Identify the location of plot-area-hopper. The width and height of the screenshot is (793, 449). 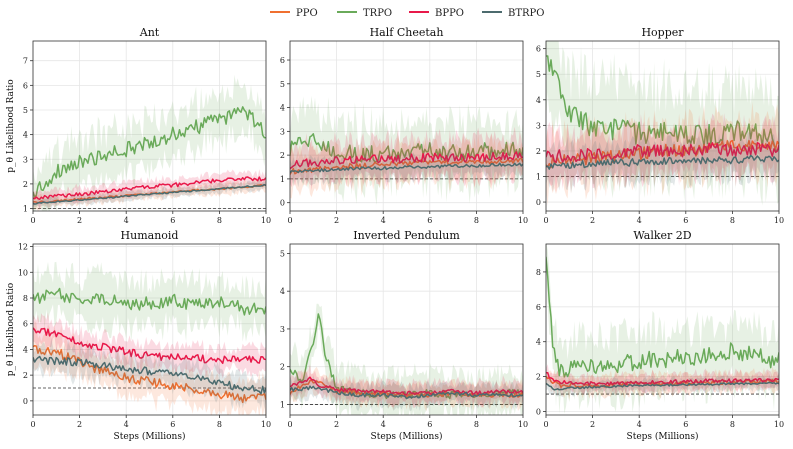
(662, 124).